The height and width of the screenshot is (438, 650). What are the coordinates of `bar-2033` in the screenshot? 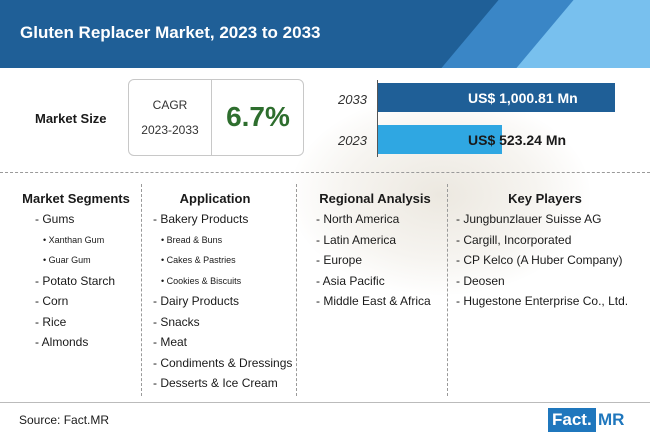 It's located at (496, 97).